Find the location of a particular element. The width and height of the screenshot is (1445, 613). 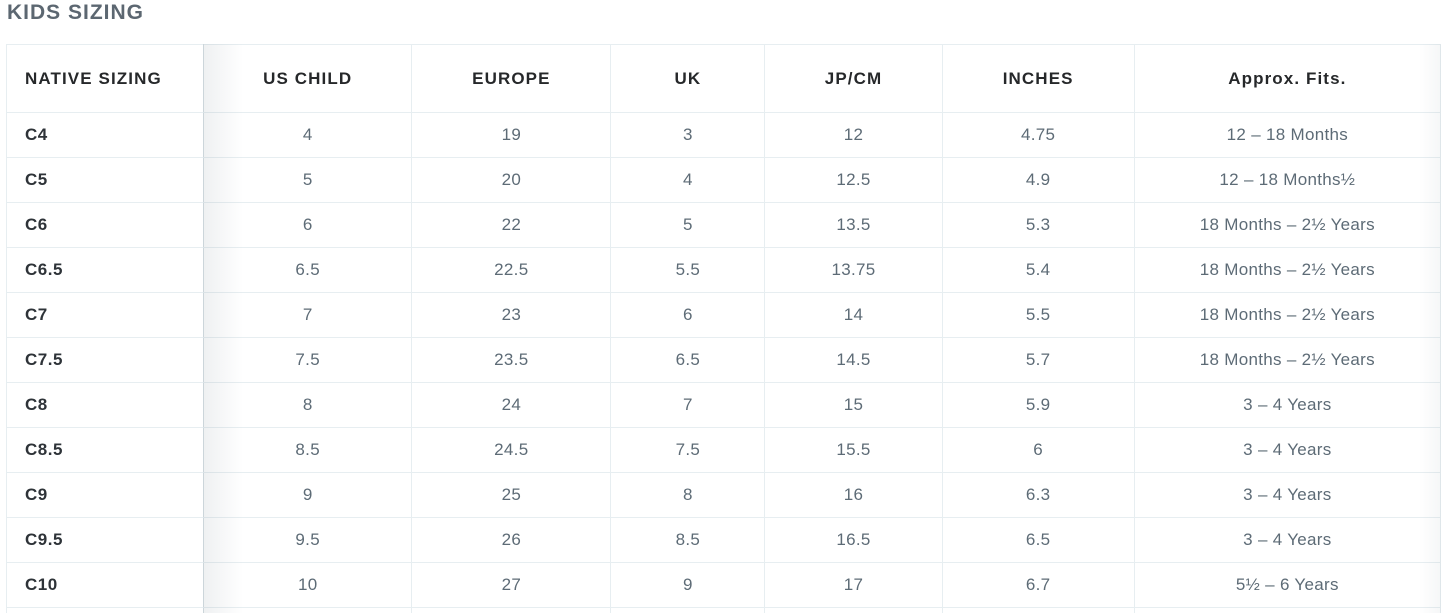

partial-row is located at coordinates (723, 610).